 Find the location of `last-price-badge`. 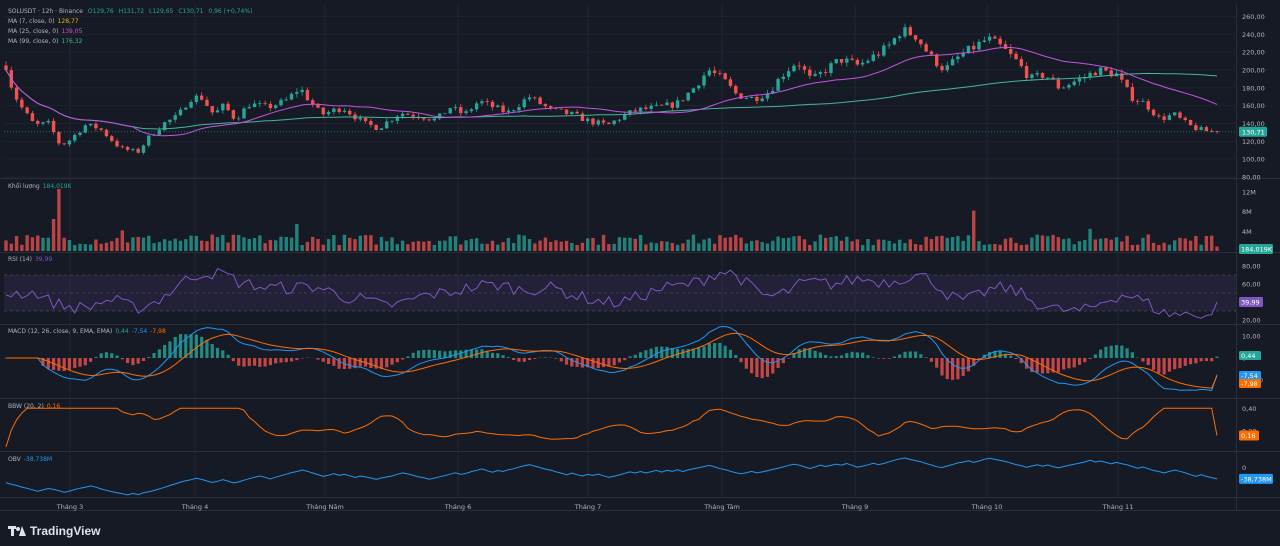

last-price-badge is located at coordinates (1253, 131).